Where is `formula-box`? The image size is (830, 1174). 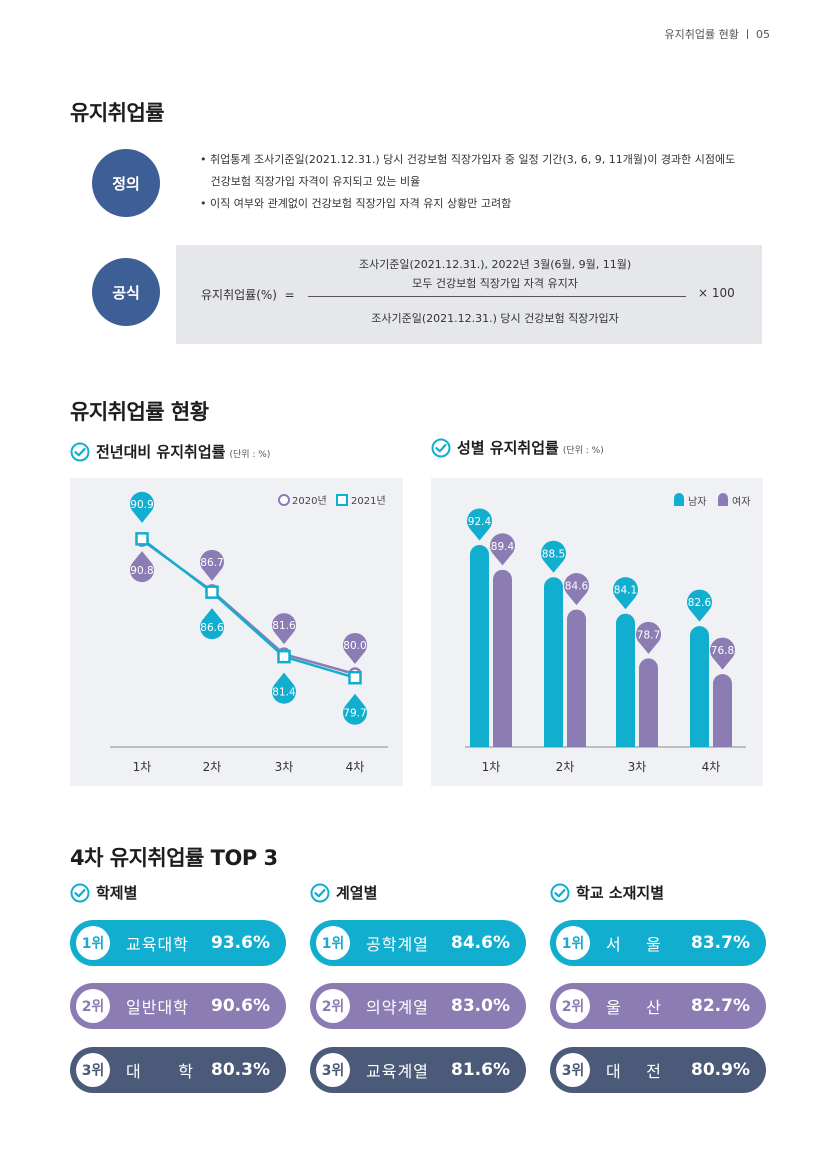 formula-box is located at coordinates (469, 294).